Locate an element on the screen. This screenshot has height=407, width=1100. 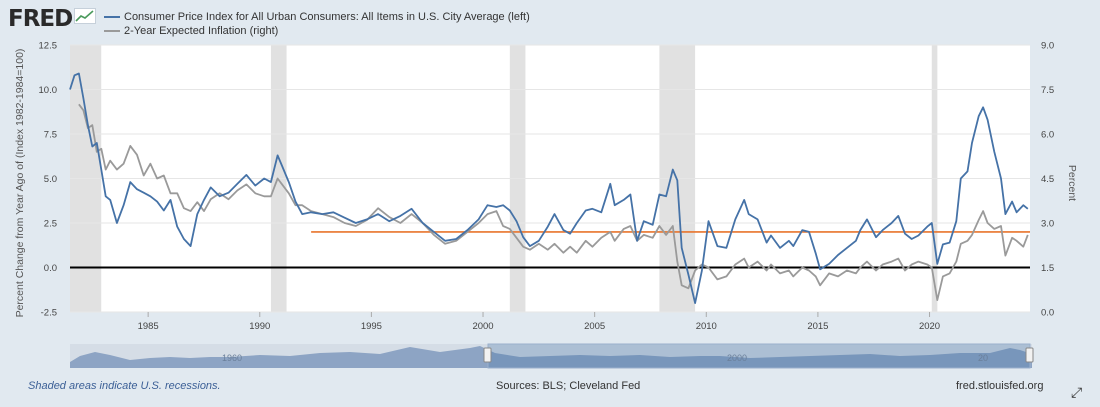
right-tick-label: 0.0 is located at coordinates (1047, 313).